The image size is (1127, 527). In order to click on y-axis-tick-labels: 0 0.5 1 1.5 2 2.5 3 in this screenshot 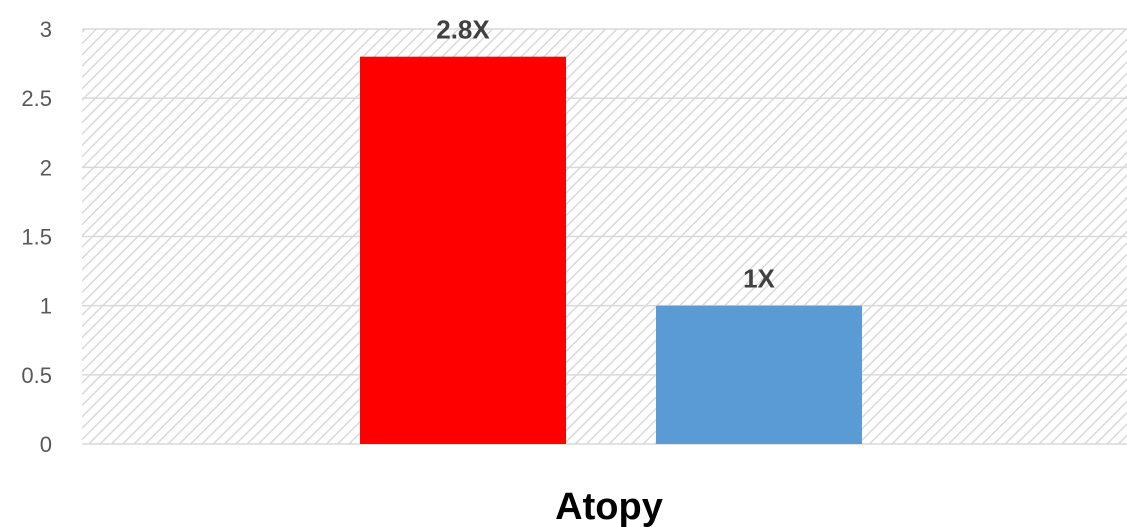, I will do `click(36, 237)`.